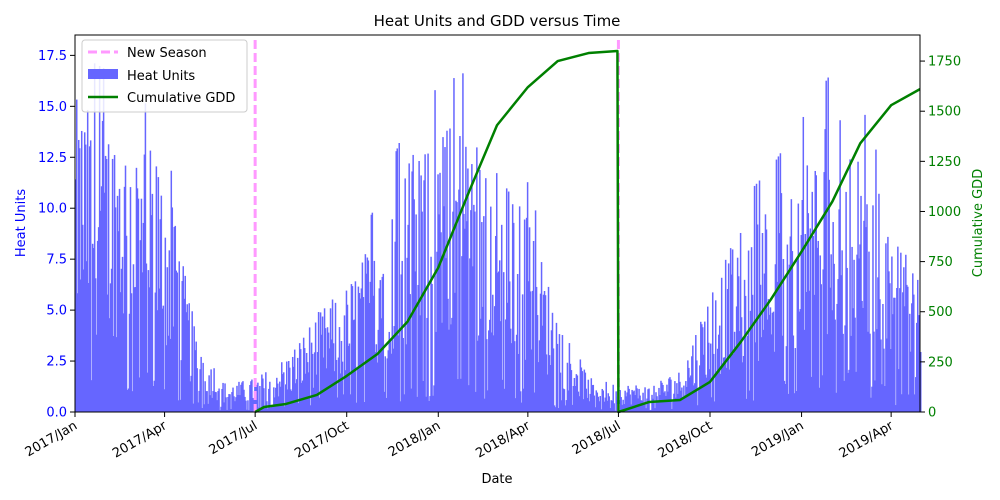  I want to click on right-y-axis: 0 250 500 750 1000 1250 1500 1750, so click(940, 238).